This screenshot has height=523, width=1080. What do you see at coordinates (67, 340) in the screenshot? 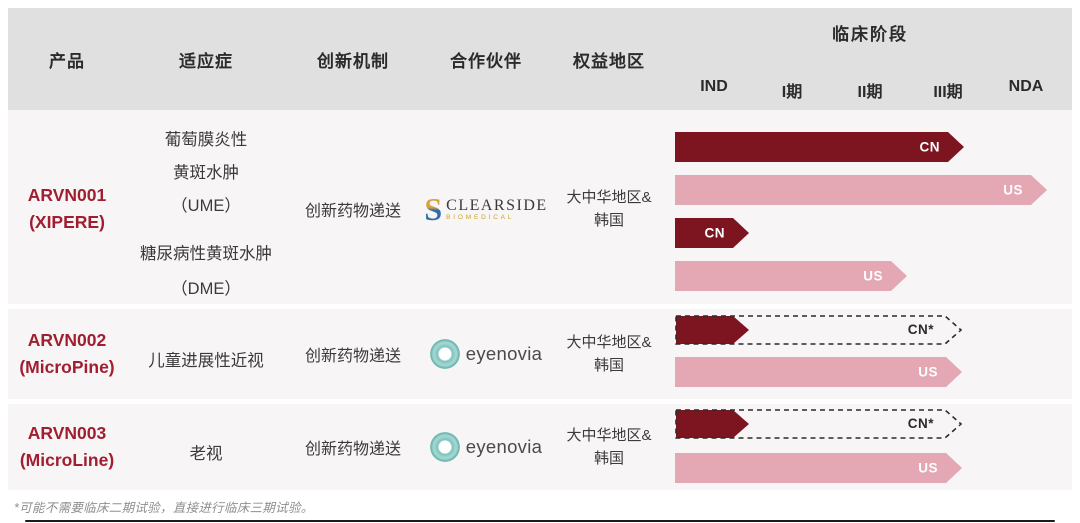
I see `product-name-line: ARVN002` at bounding box center [67, 340].